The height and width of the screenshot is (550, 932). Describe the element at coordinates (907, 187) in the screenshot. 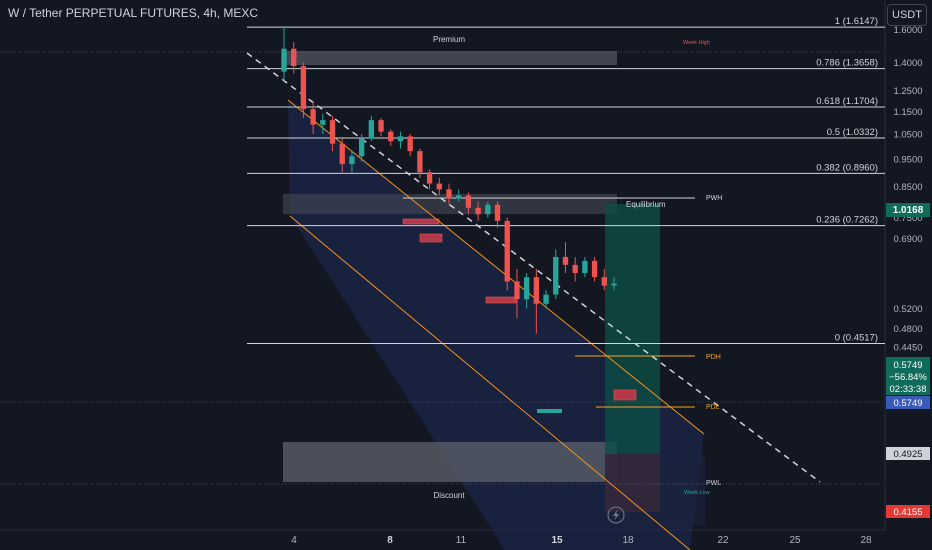

I see `y-tick-label: 0.8500` at that location.